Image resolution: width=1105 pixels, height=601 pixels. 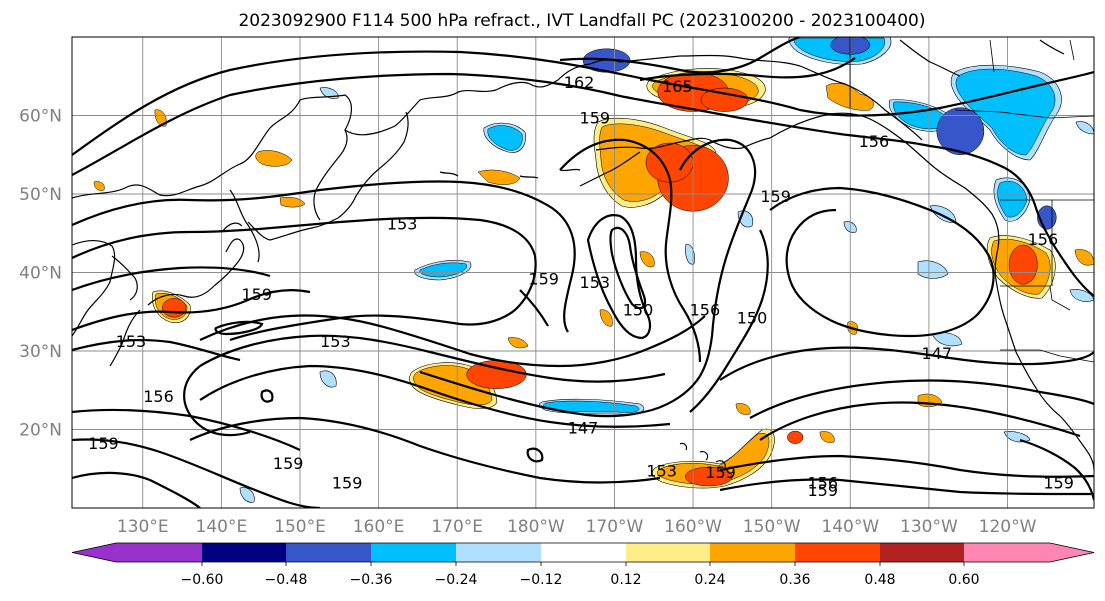 I want to click on lon-label-8: 150°W, so click(x=772, y=527).